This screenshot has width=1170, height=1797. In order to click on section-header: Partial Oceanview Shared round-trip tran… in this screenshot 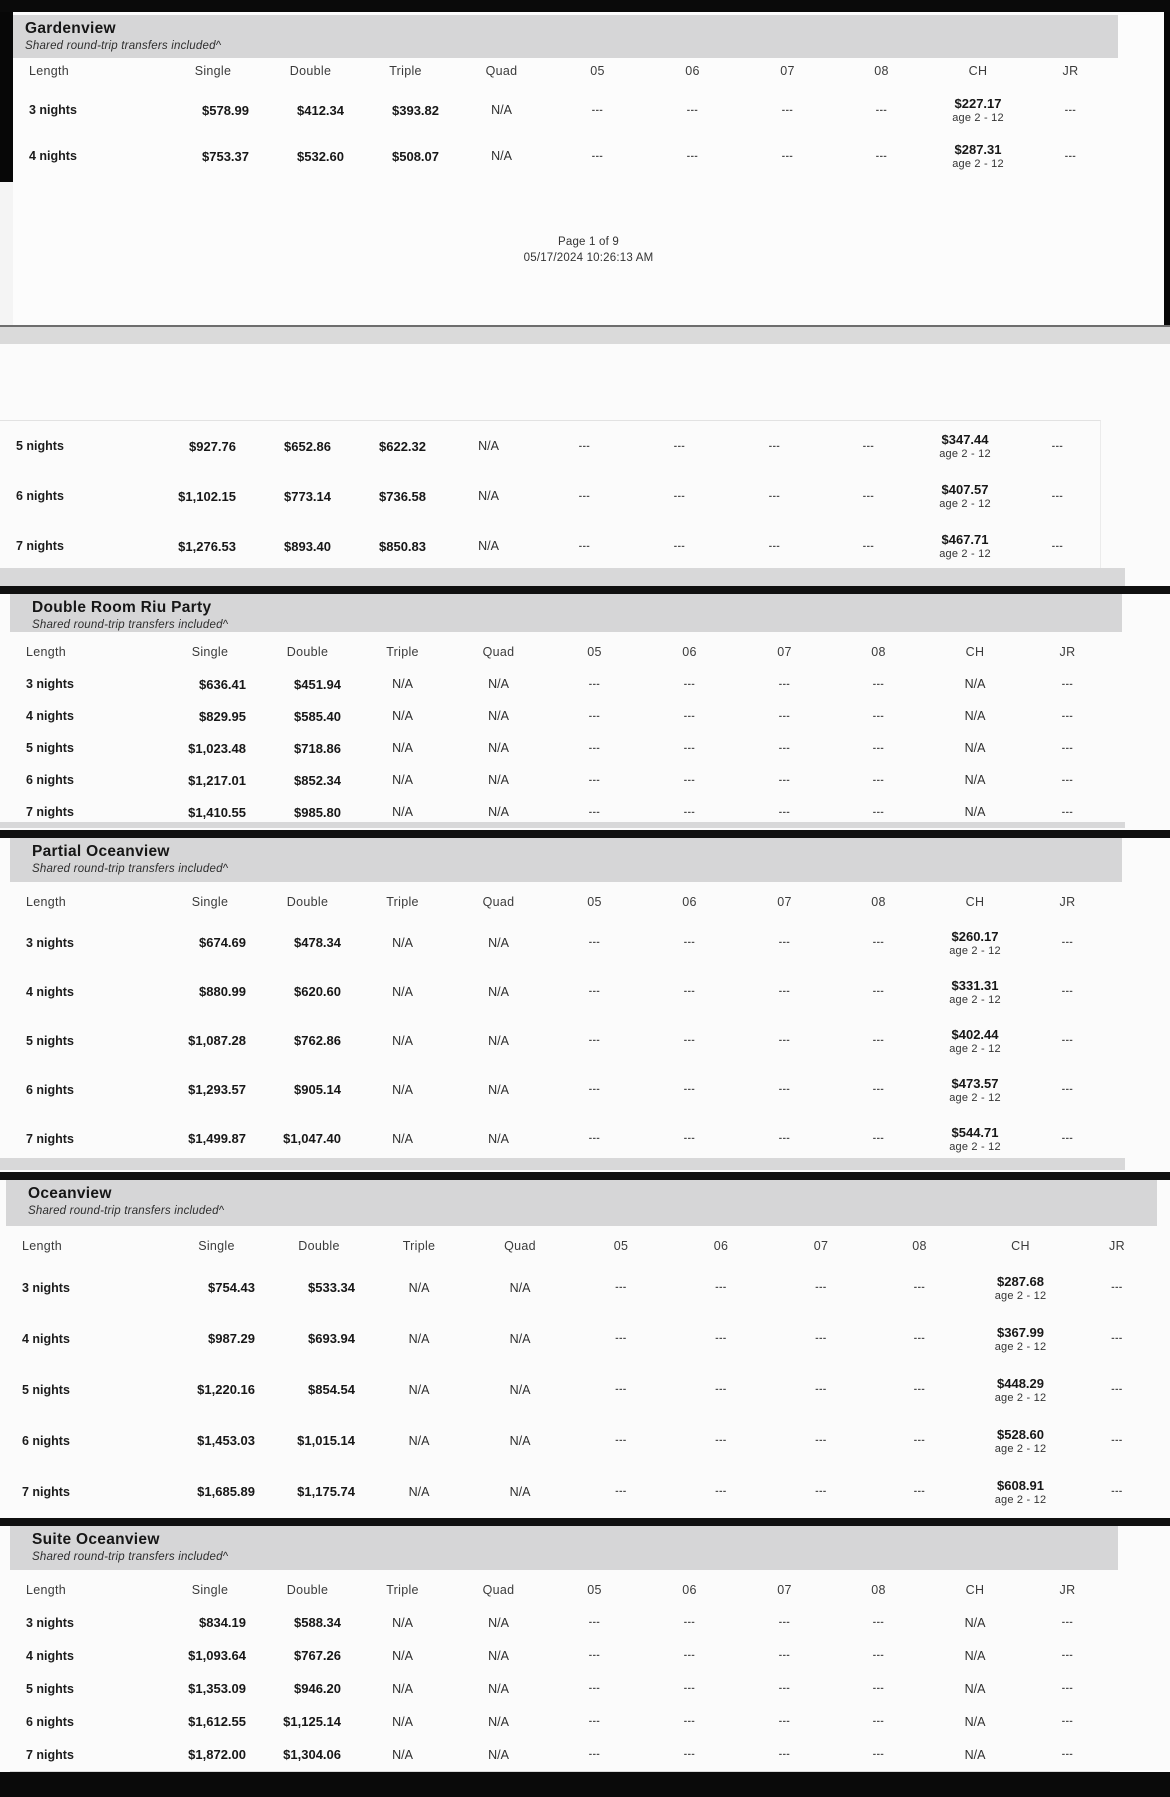, I will do `click(566, 860)`.